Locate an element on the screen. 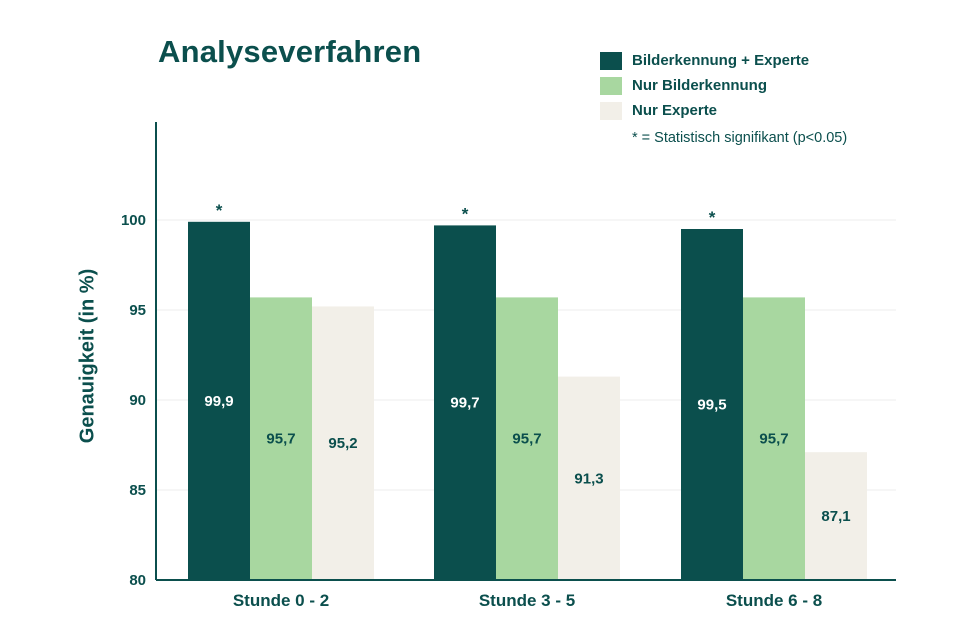 This screenshot has width=960, height=640. legend-label: Nur Bilderkennung is located at coordinates (700, 85).